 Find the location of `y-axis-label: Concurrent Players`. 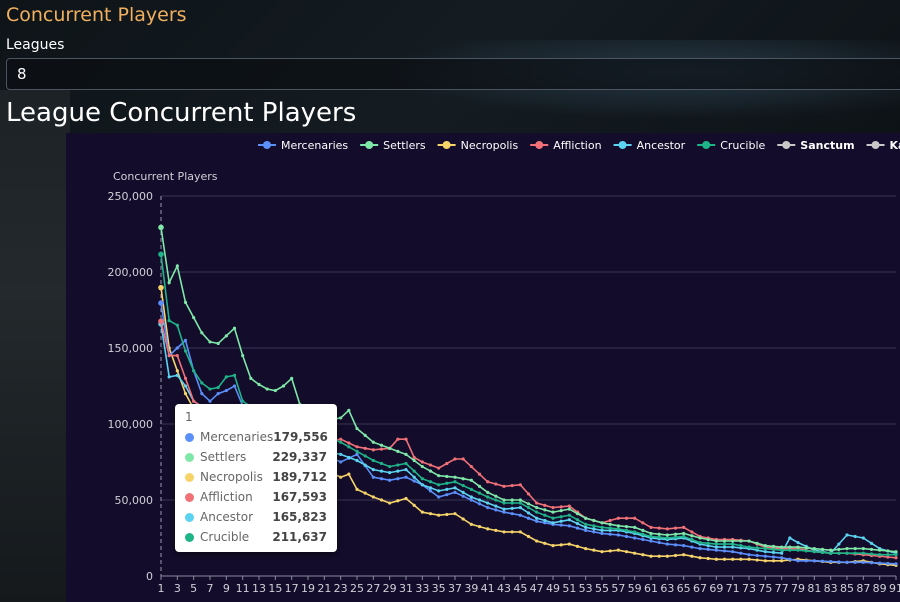

y-axis-label: Concurrent Players is located at coordinates (165, 176).